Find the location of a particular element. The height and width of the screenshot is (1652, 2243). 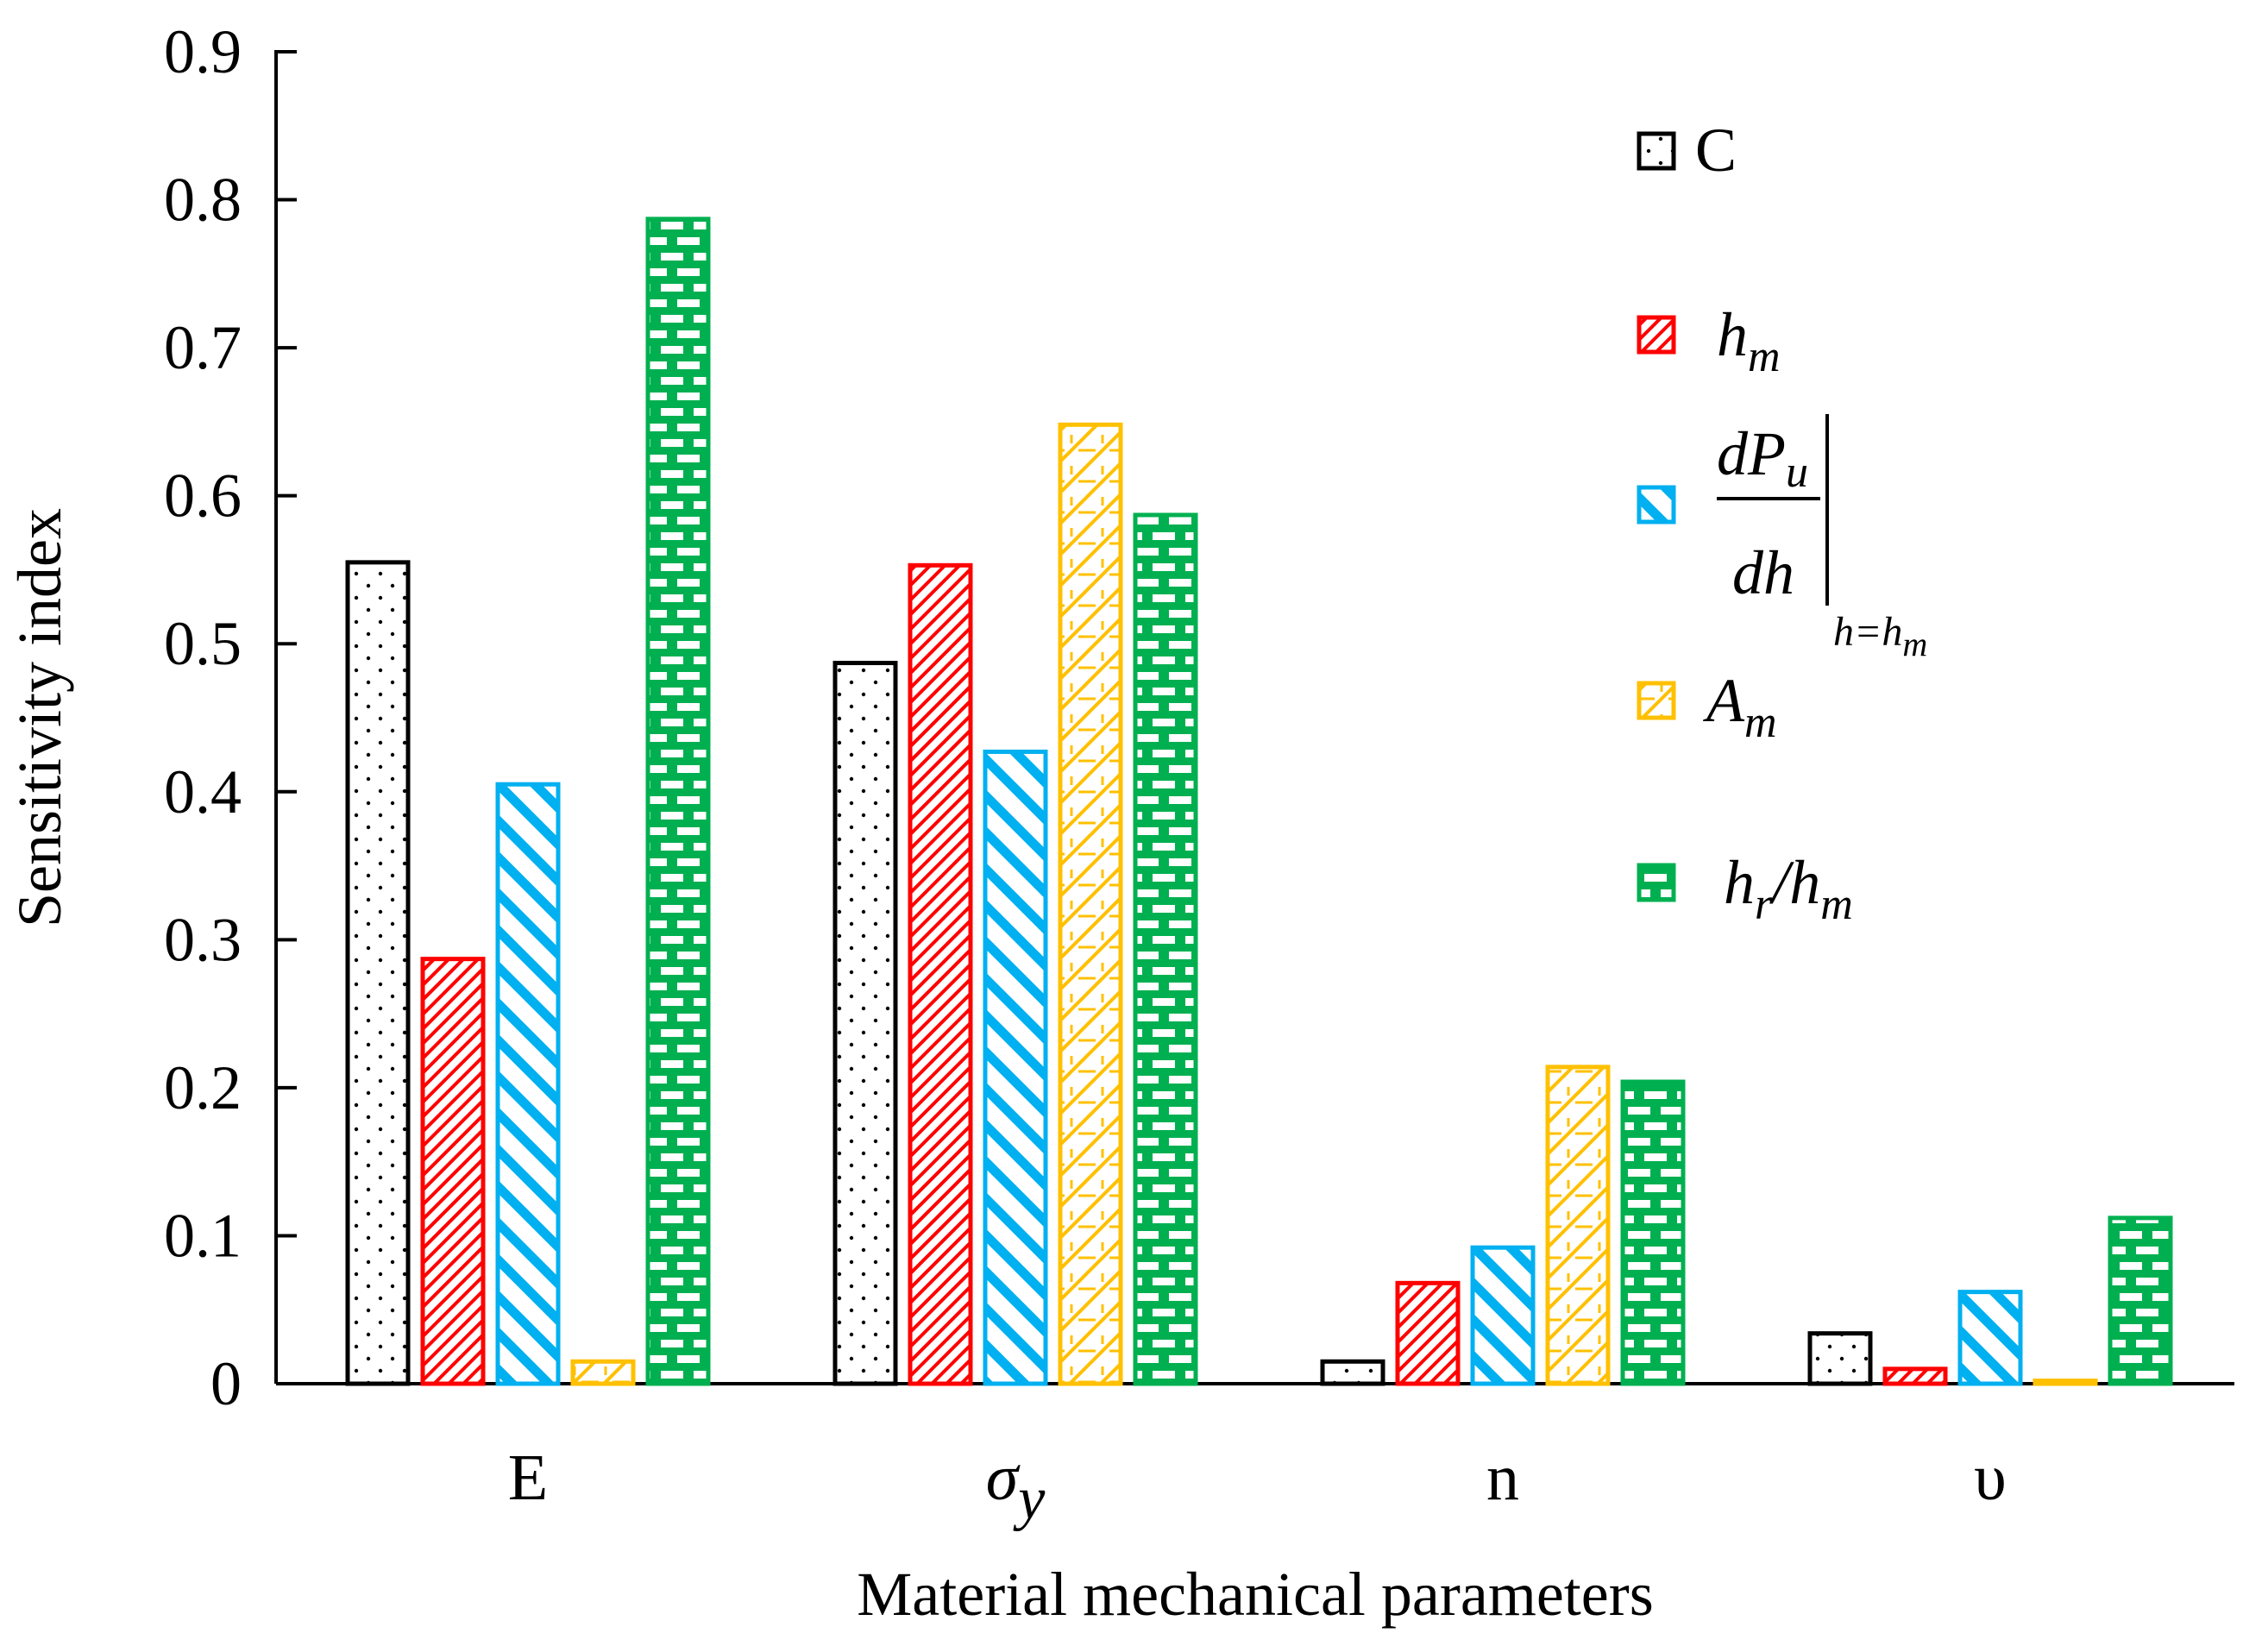

y-axis-title: Sensitivity index is located at coordinates (39, 717).